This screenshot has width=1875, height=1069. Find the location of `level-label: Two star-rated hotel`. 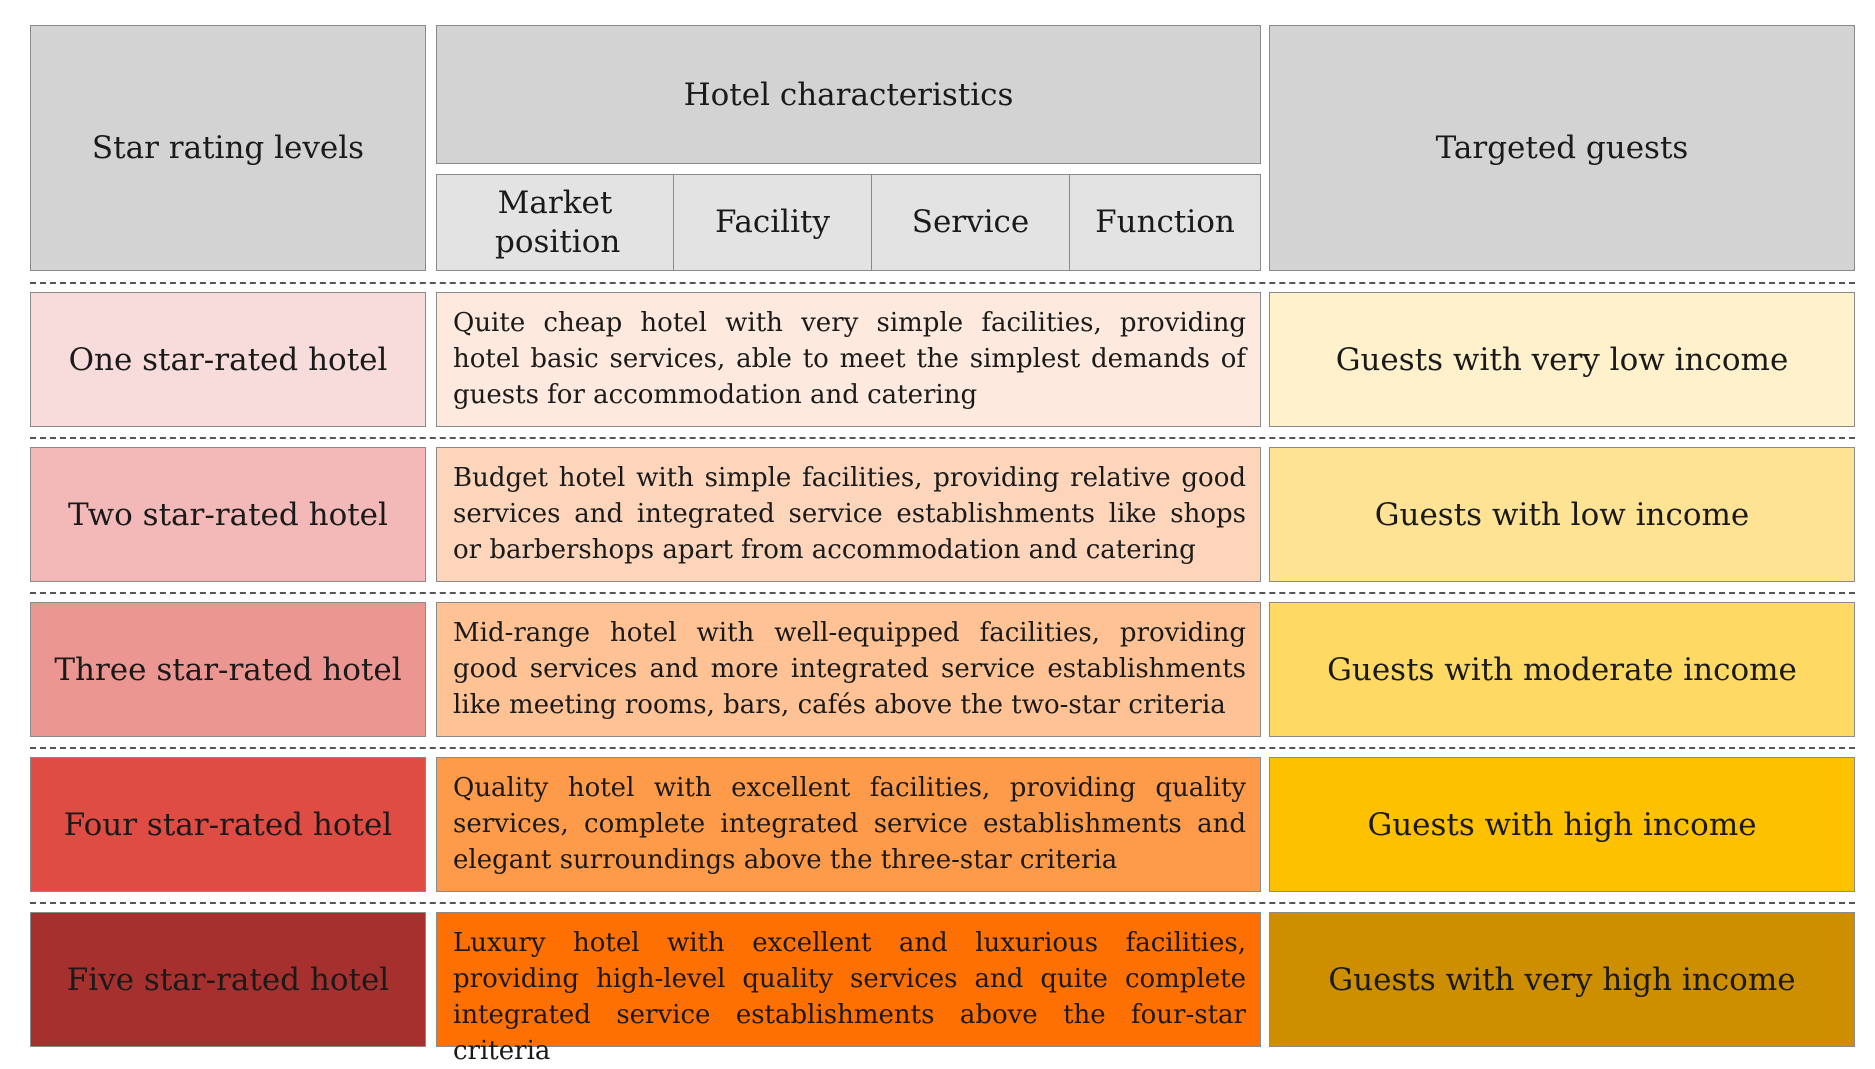

level-label: Two star-rated hotel is located at coordinates (228, 514).